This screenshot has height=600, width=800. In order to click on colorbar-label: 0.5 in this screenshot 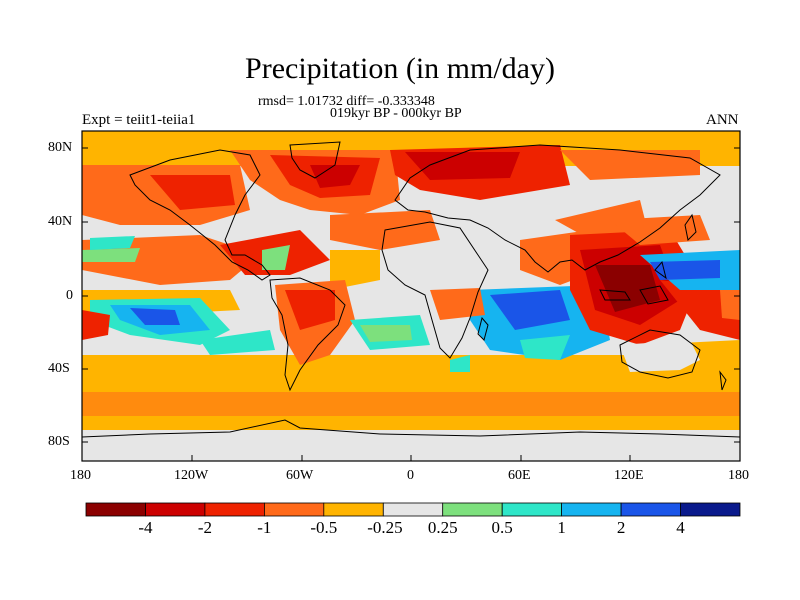, I will do `click(502, 527)`.